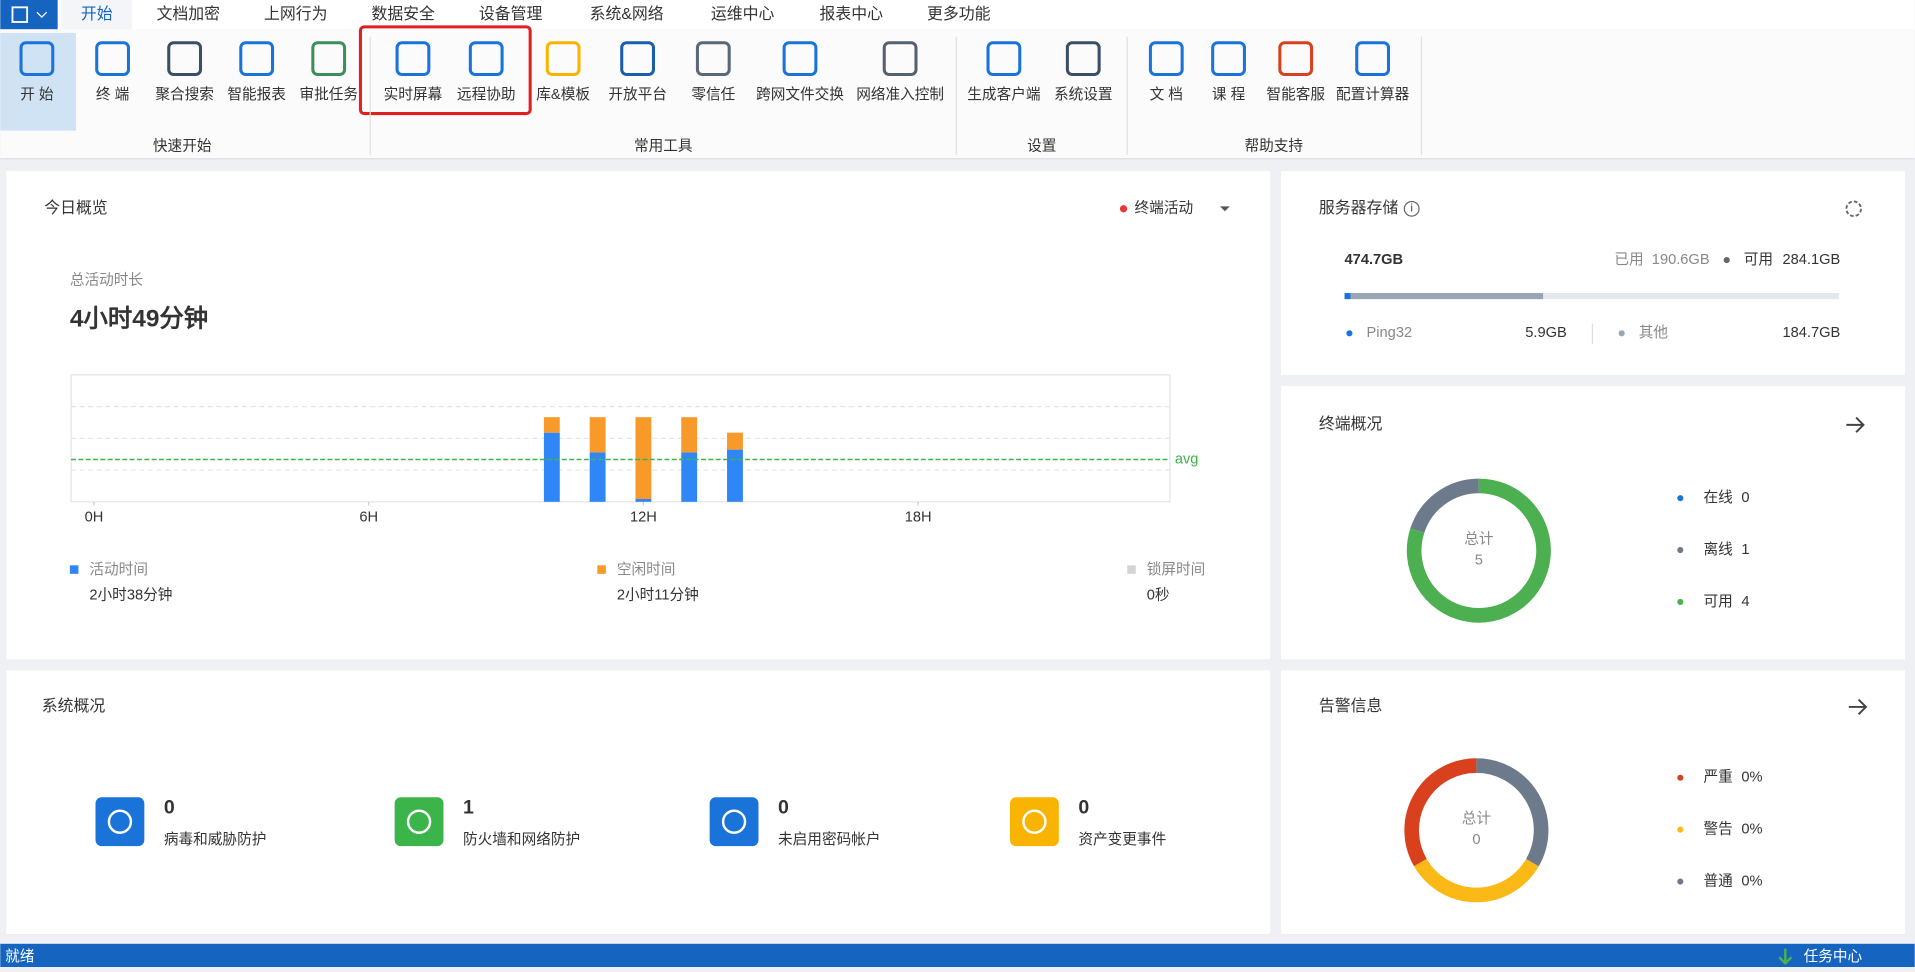 The image size is (1915, 972). Describe the element at coordinates (1593, 802) in the screenshot. I see `alerts-panel` at that location.